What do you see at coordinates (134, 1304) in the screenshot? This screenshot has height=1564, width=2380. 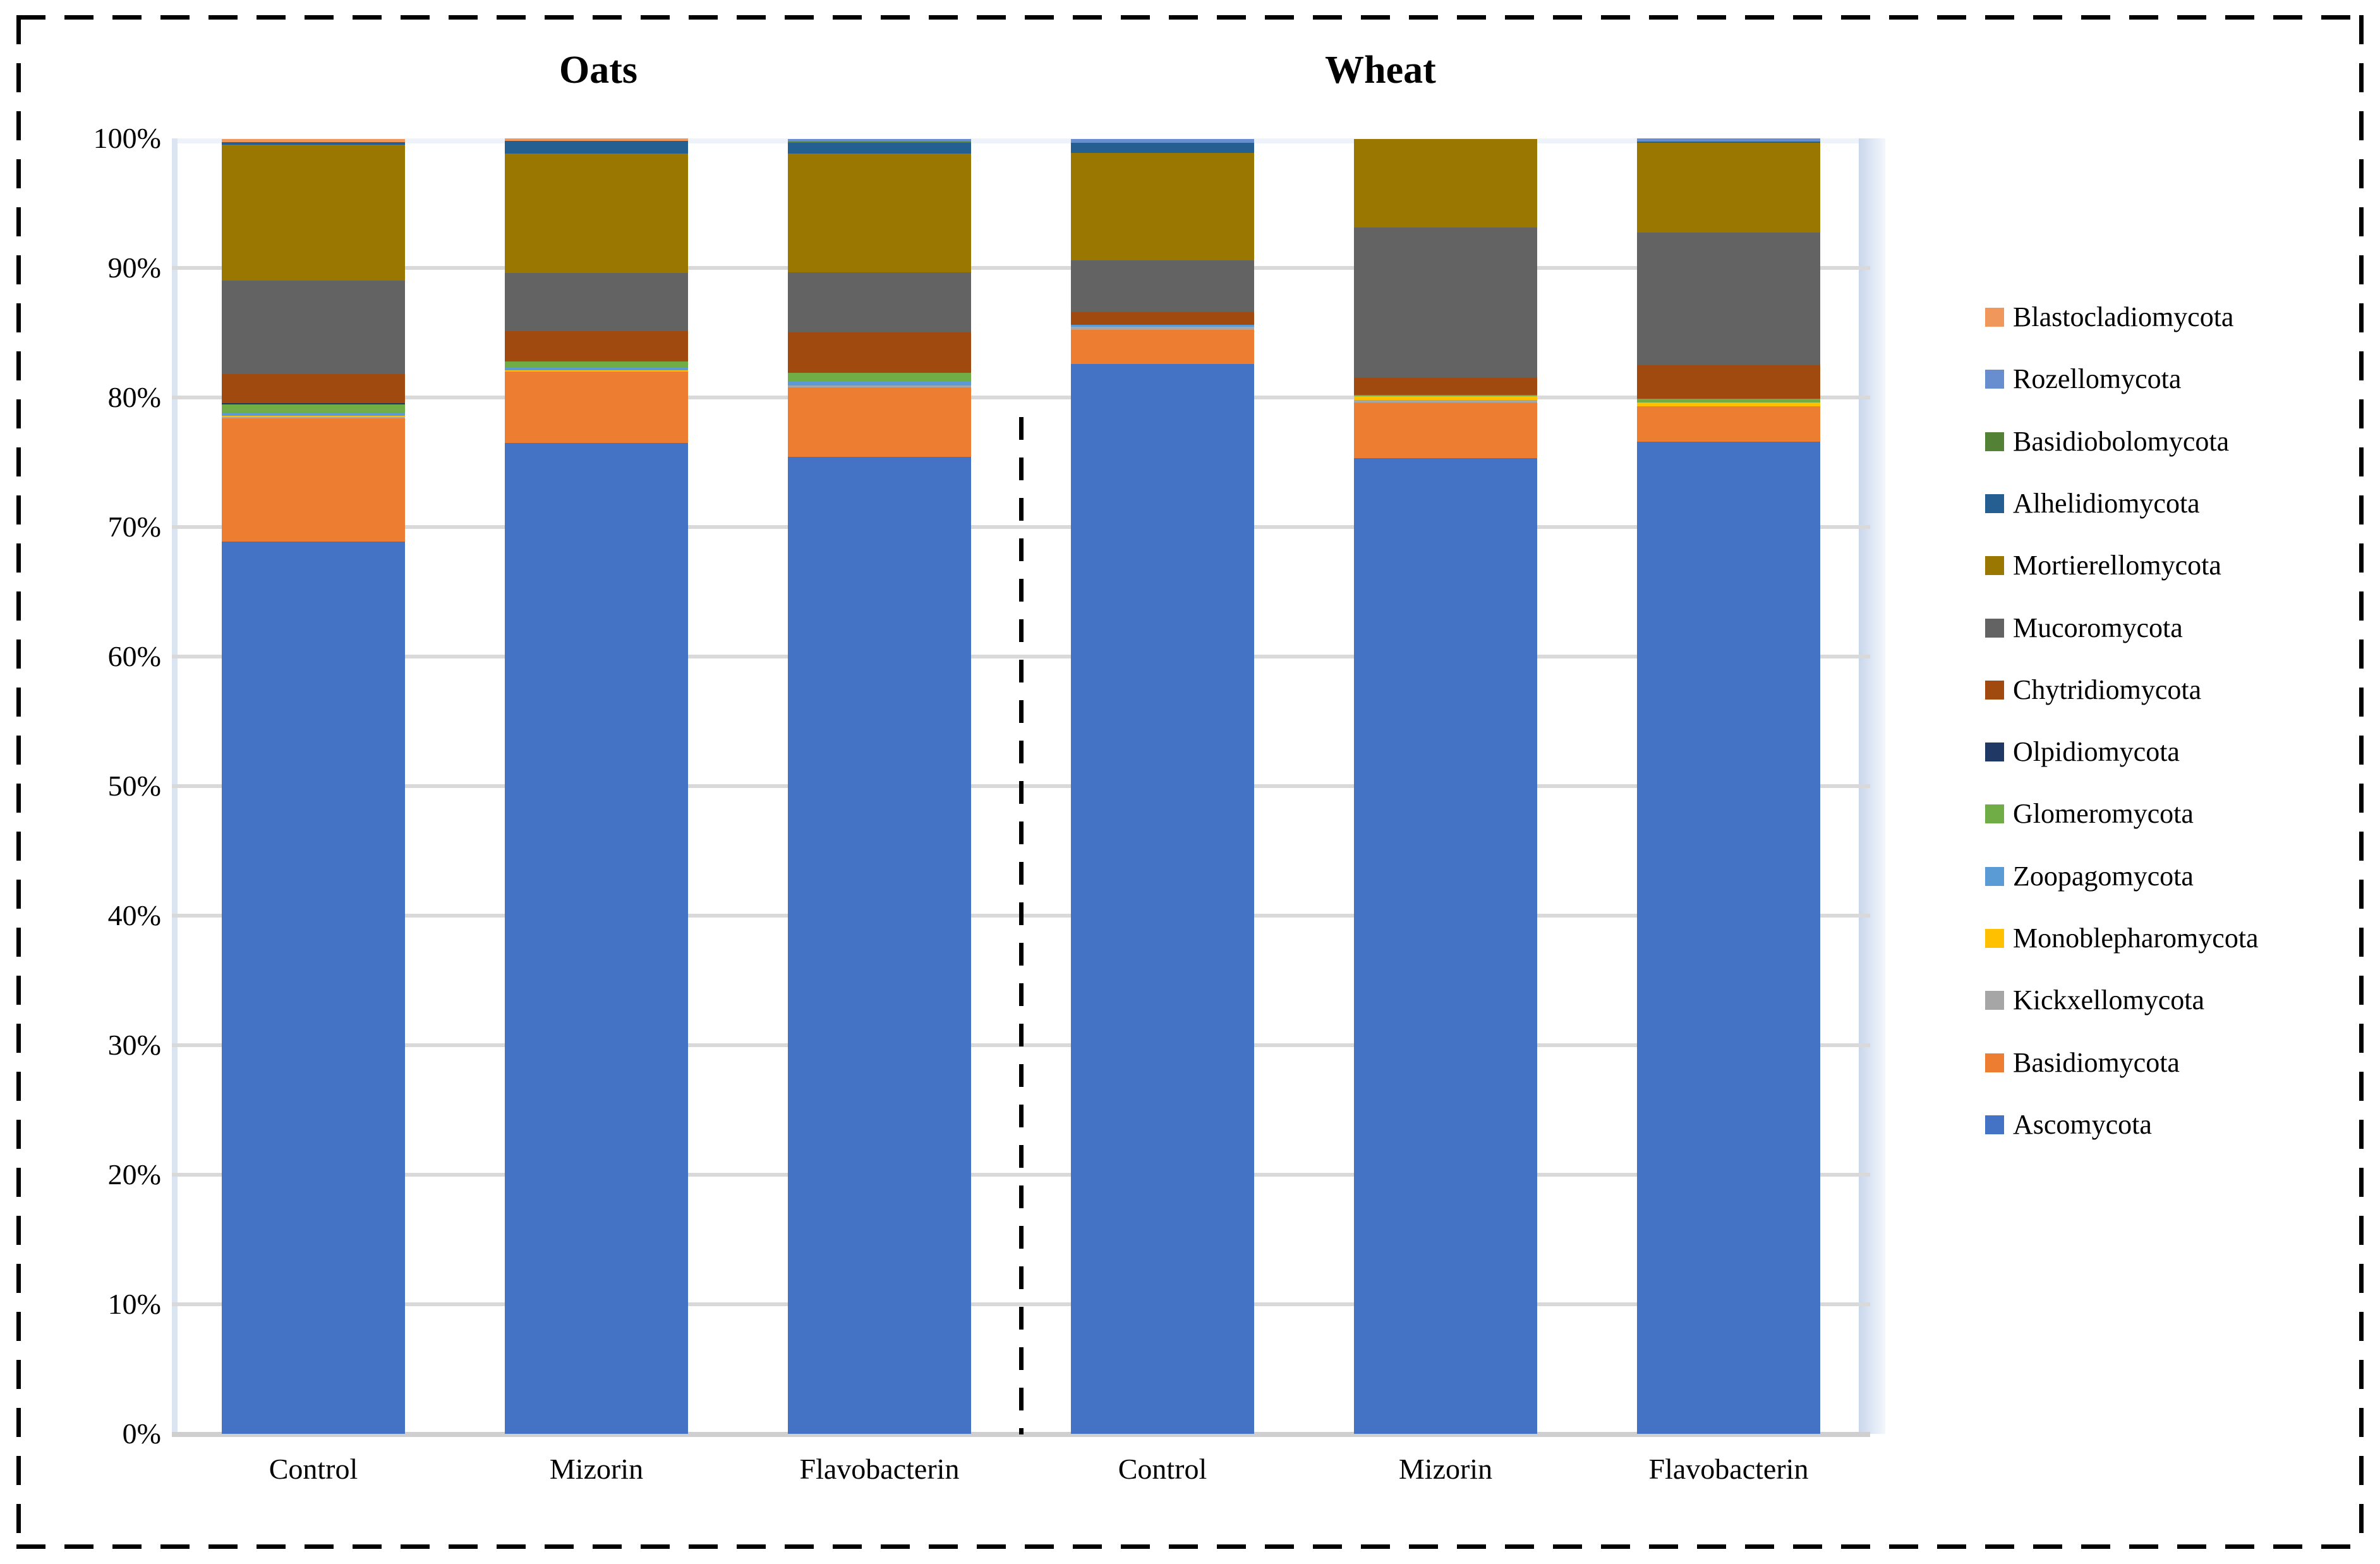 I see `y-tick-label: 10%` at bounding box center [134, 1304].